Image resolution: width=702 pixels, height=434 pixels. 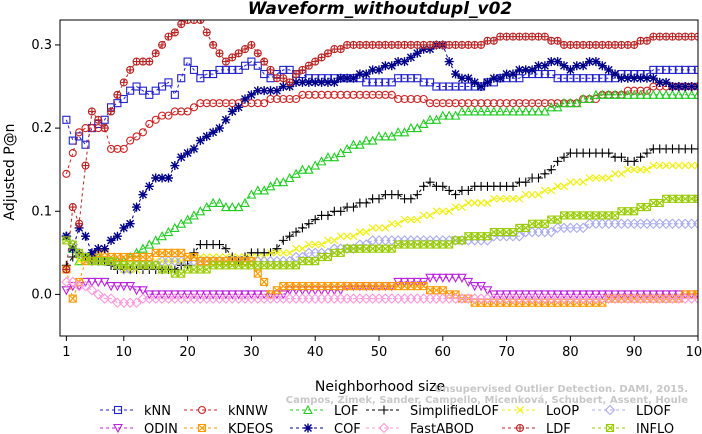 I want to click on y-tick-label: 0.2, so click(x=41, y=128).